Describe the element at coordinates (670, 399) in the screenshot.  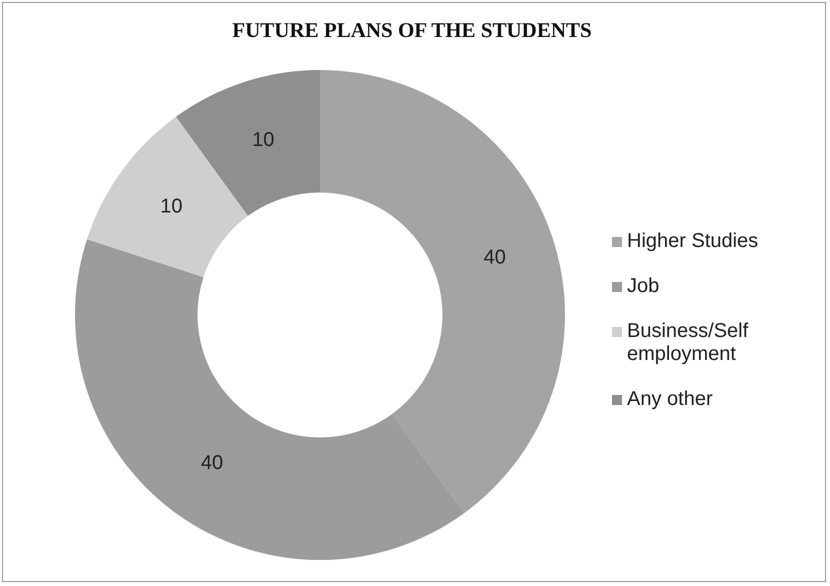
I see `legend-label: Any other` at that location.